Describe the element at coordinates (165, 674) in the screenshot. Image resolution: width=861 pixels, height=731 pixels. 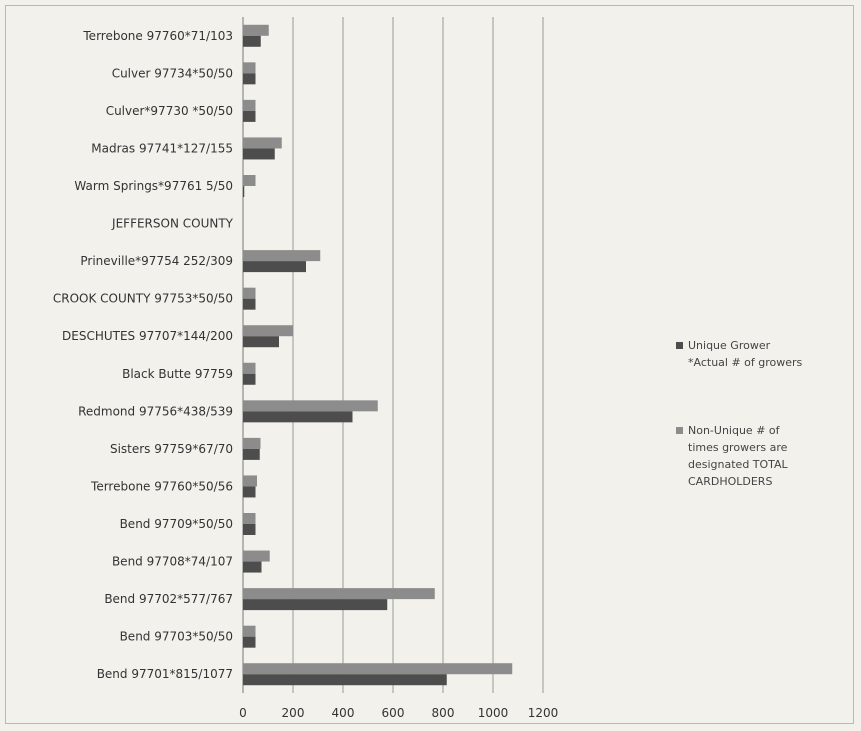
I see `category-label: Bend 97701*815/1077` at that location.